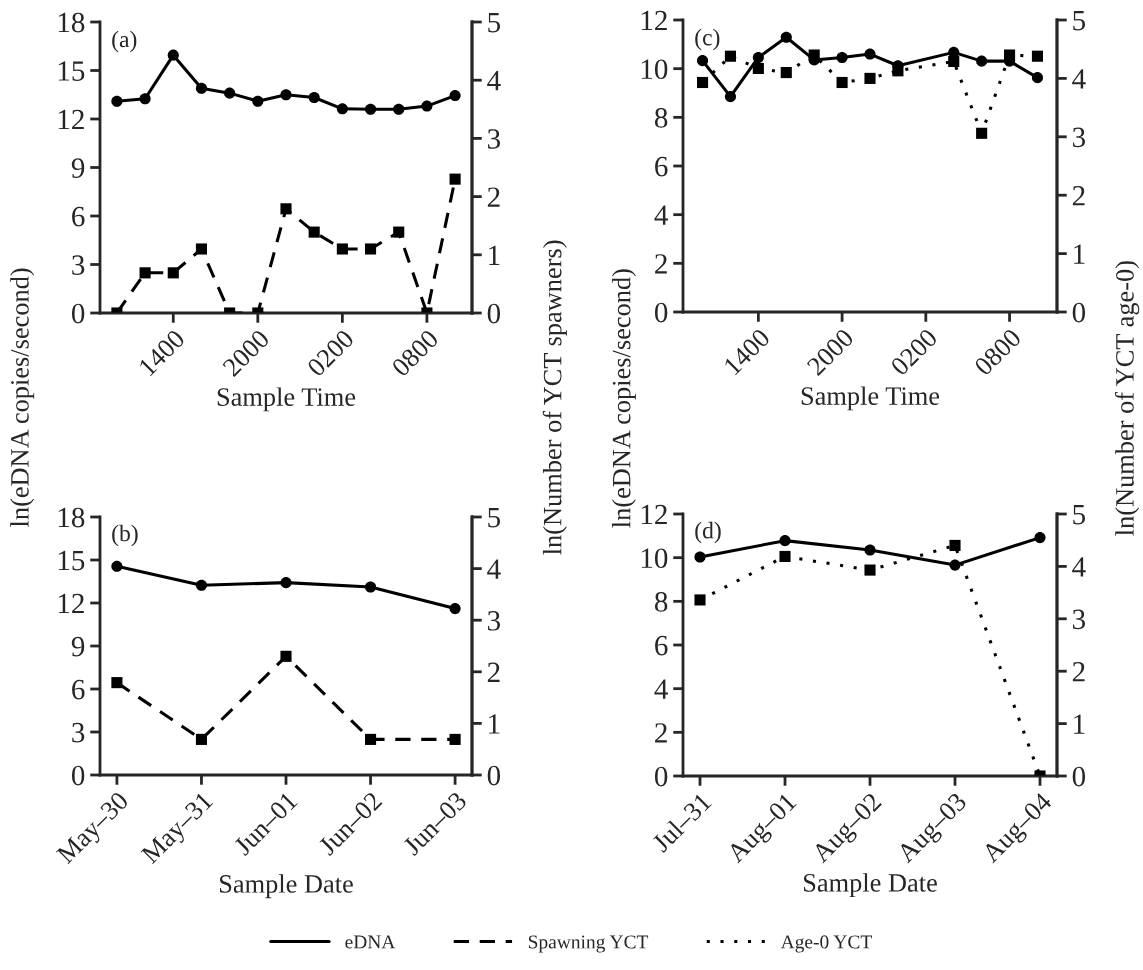 The height and width of the screenshot is (970, 1143). What do you see at coordinates (708, 532) in the screenshot?
I see `annotation: (d)` at bounding box center [708, 532].